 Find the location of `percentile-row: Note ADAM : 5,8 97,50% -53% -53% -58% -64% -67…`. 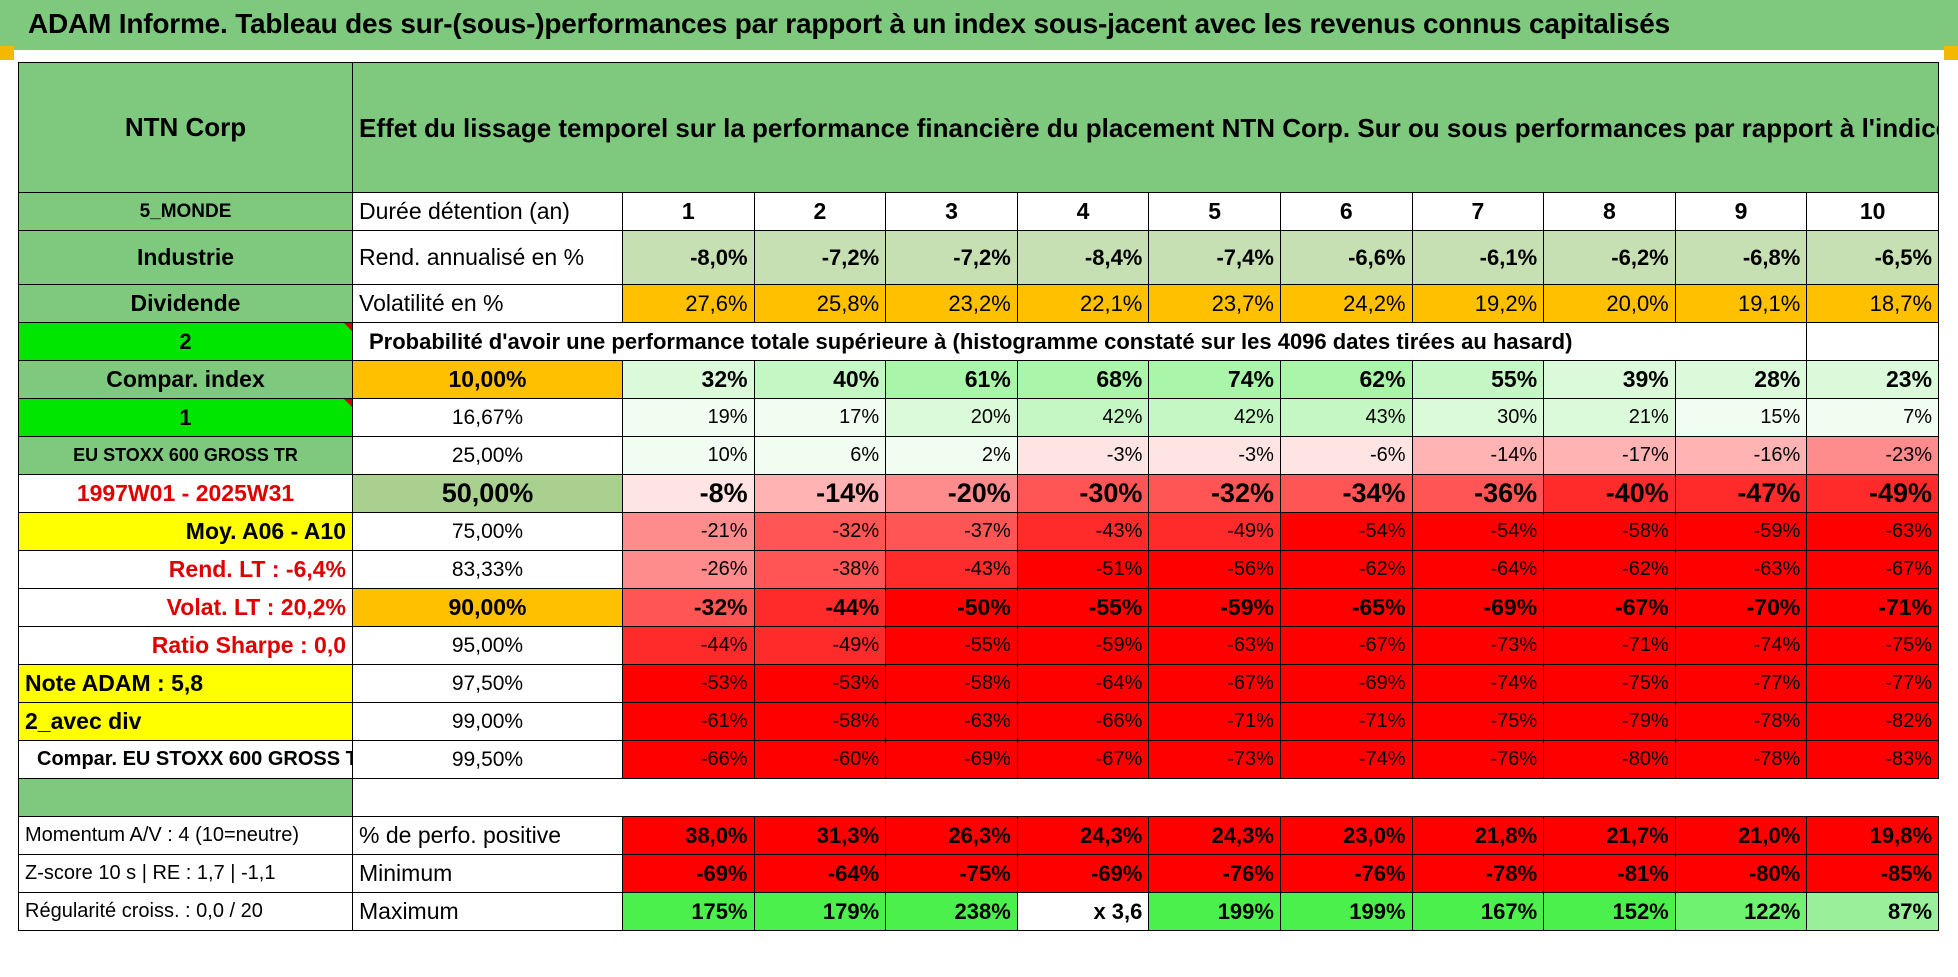

percentile-row: Note ADAM : 5,8 97,50% -53% -53% -58% -64% -67… is located at coordinates (979, 683).